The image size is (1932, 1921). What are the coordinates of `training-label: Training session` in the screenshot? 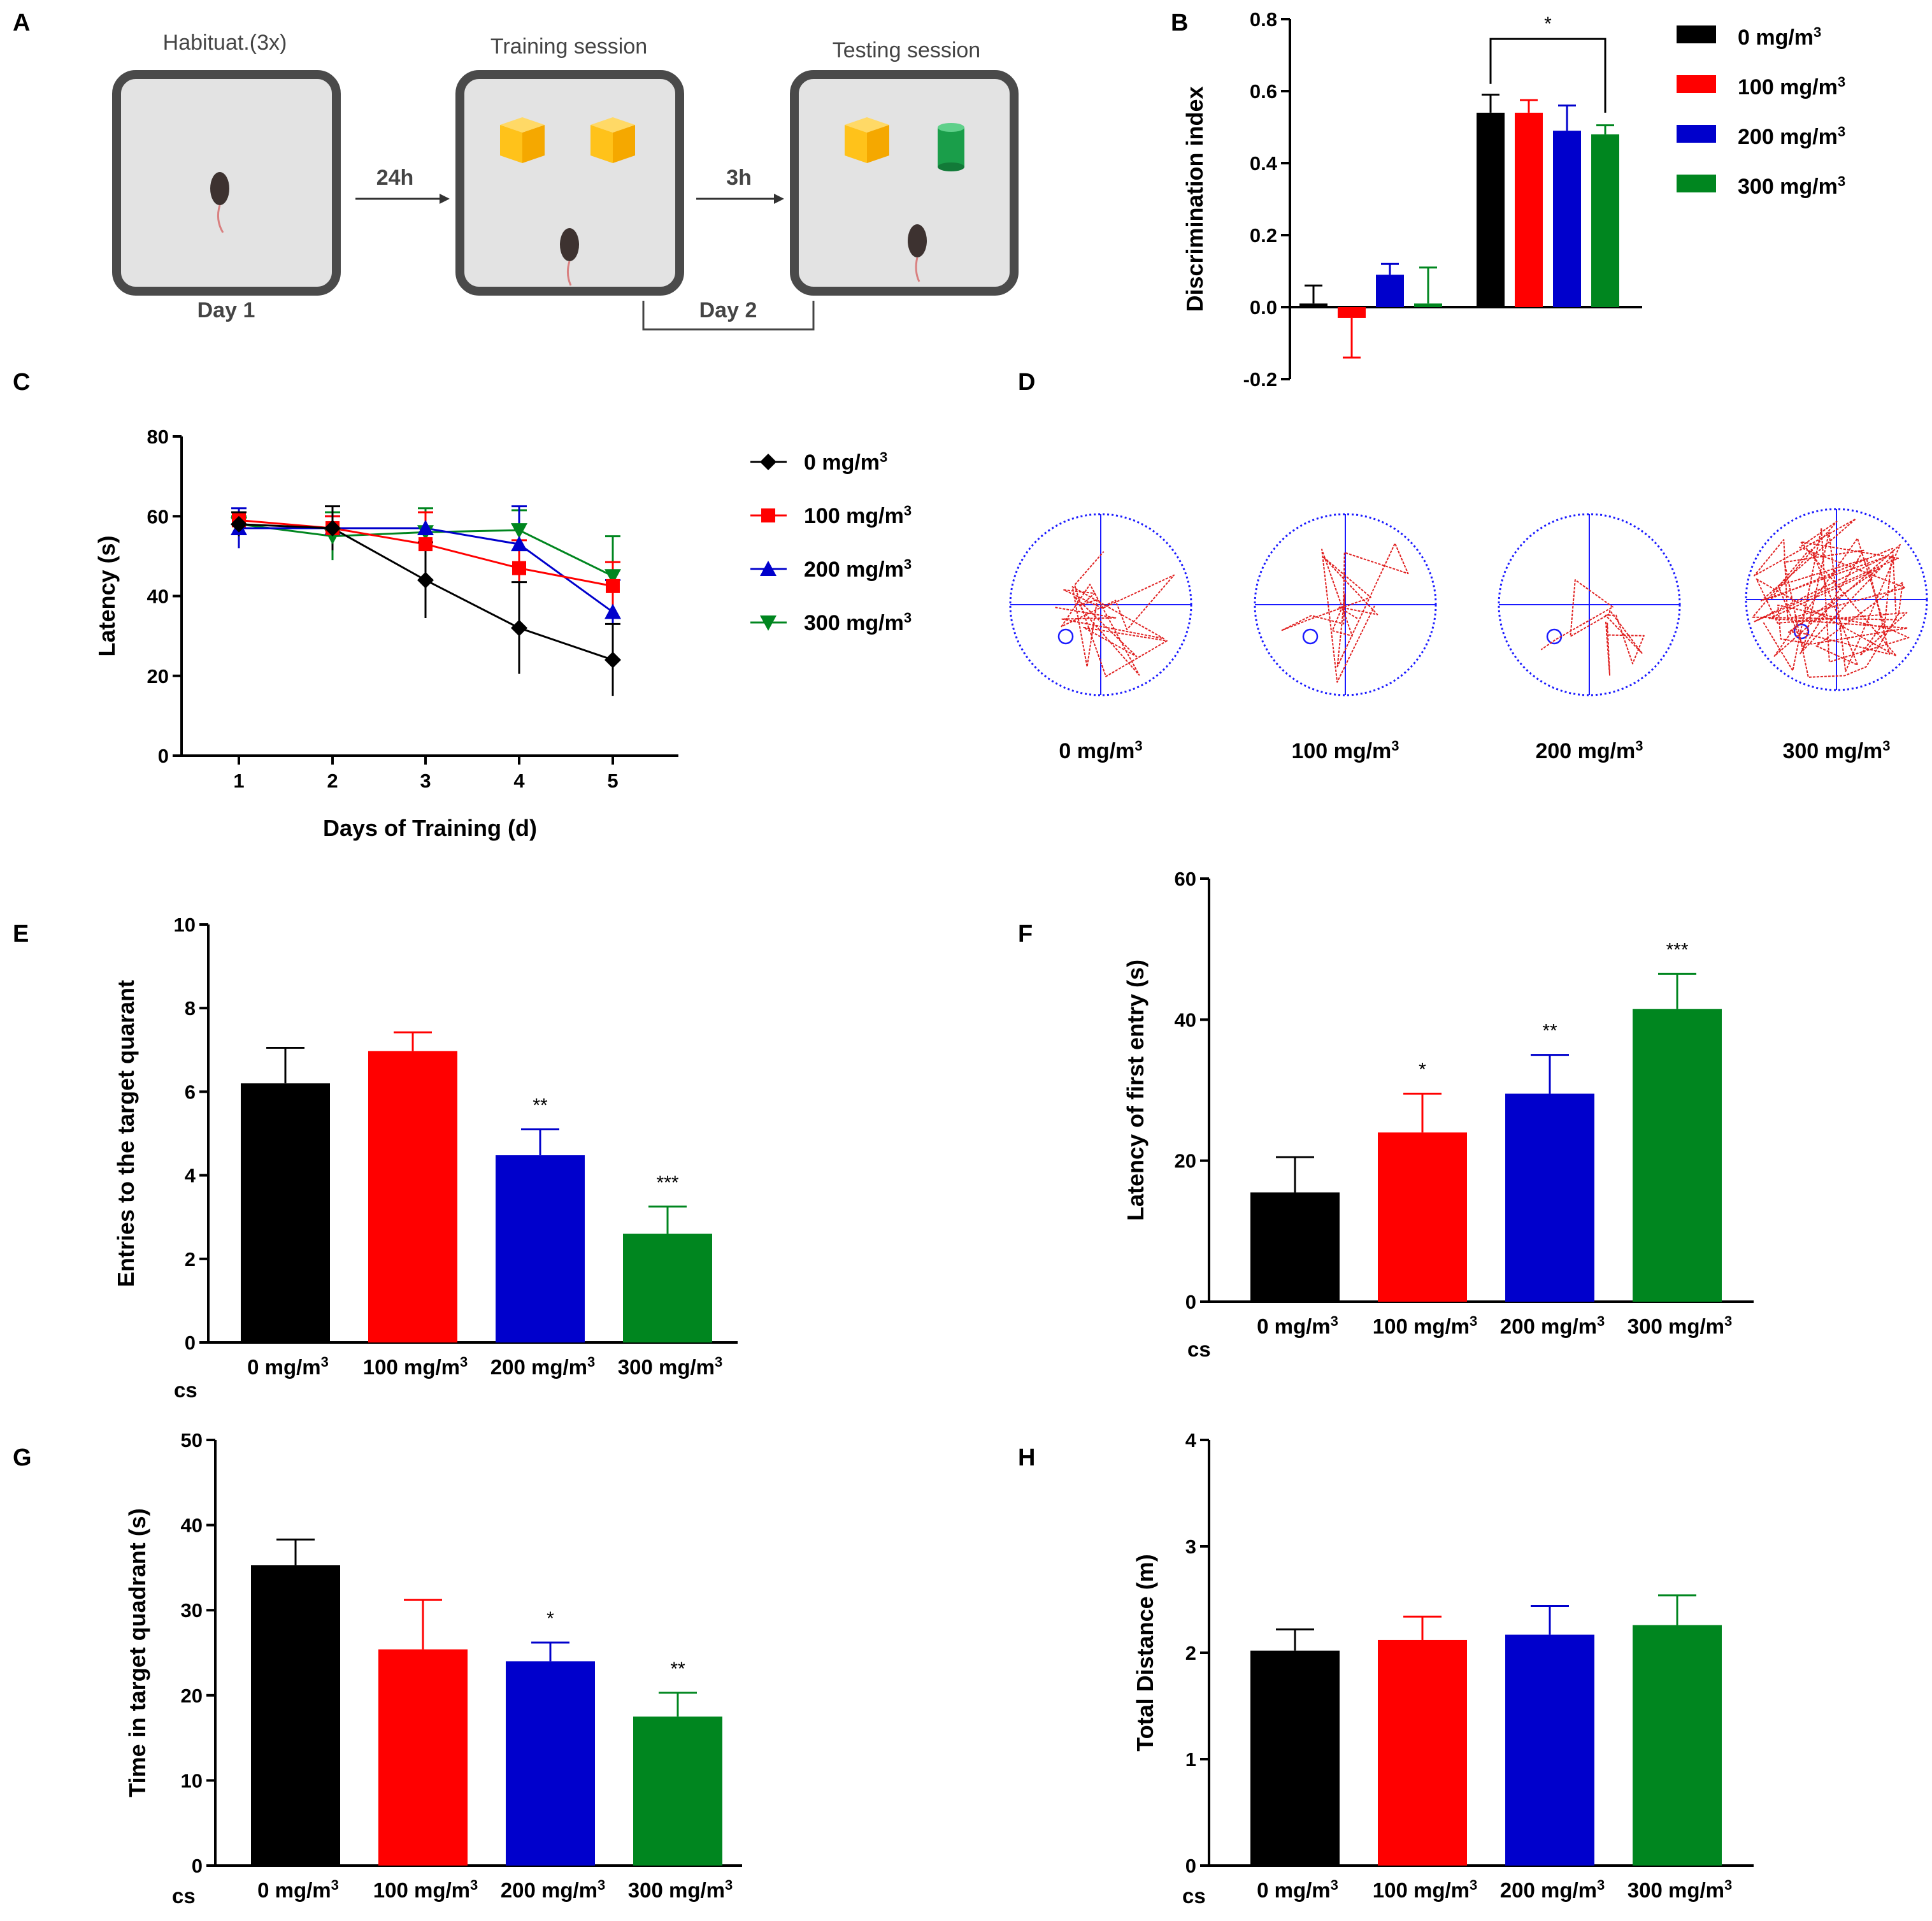 It's located at (569, 47).